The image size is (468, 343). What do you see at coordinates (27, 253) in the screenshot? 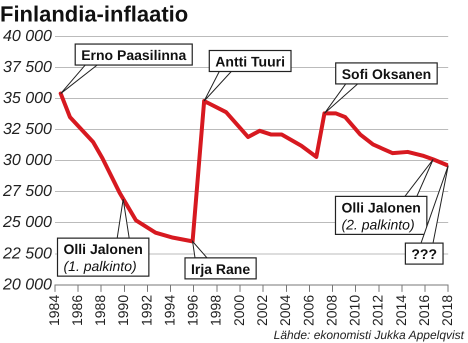
I see `y-tick-label: 22 500` at bounding box center [27, 253].